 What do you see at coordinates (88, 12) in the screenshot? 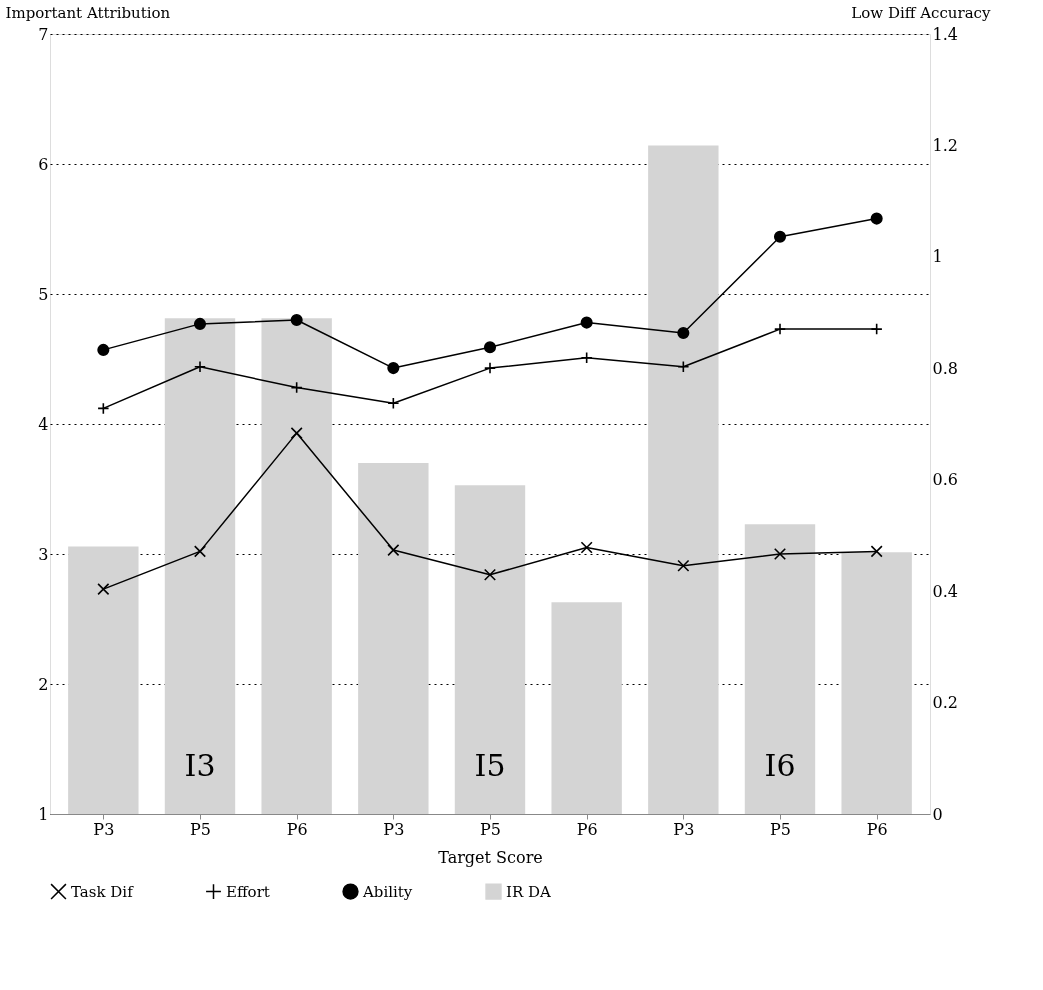
I see `y-axis-title: Important Attribution` at bounding box center [88, 12].